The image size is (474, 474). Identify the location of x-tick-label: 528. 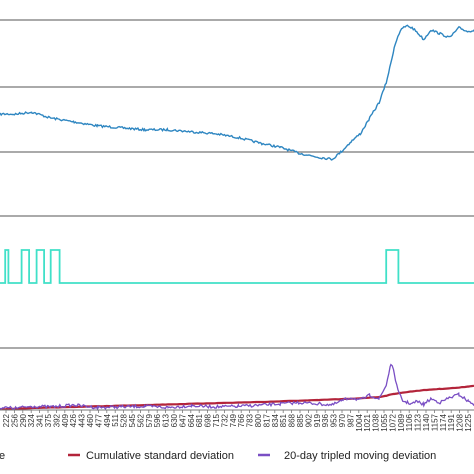
(124, 420).